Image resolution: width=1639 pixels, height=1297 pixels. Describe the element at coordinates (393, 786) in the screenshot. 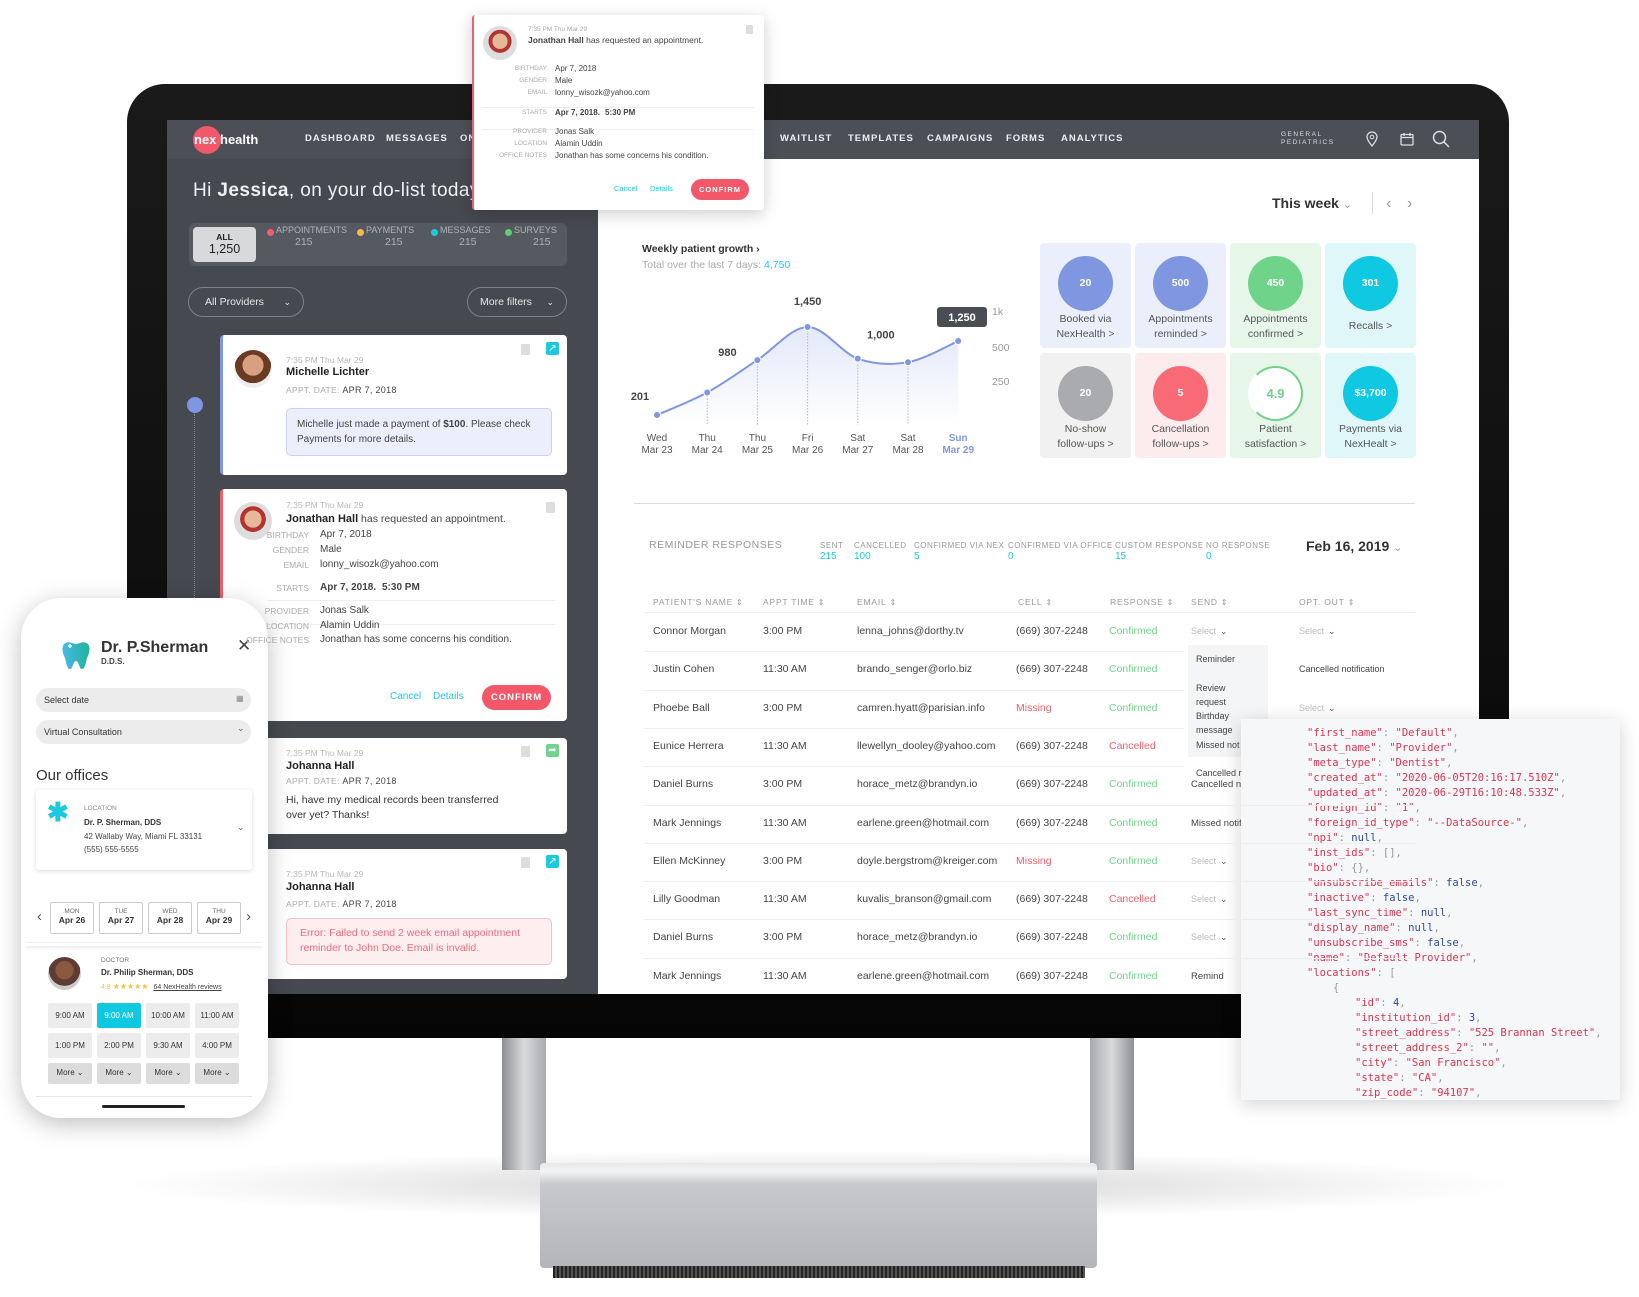

I see `todo-card-message` at that location.